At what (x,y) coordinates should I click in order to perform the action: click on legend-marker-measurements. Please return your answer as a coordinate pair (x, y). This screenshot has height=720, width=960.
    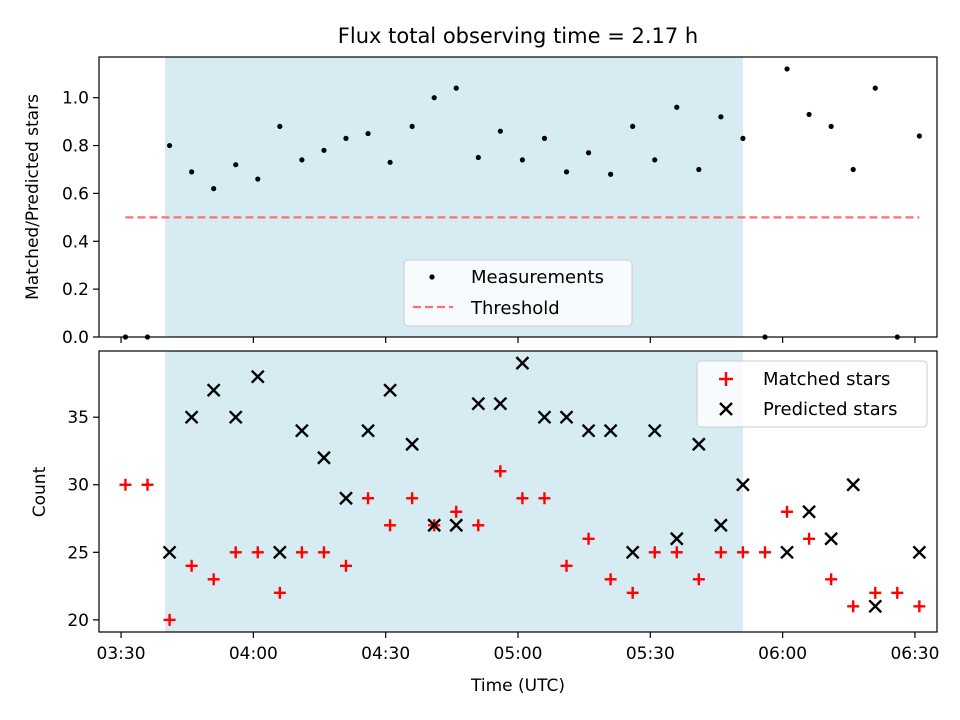
    Looking at the image, I should click on (432, 277).